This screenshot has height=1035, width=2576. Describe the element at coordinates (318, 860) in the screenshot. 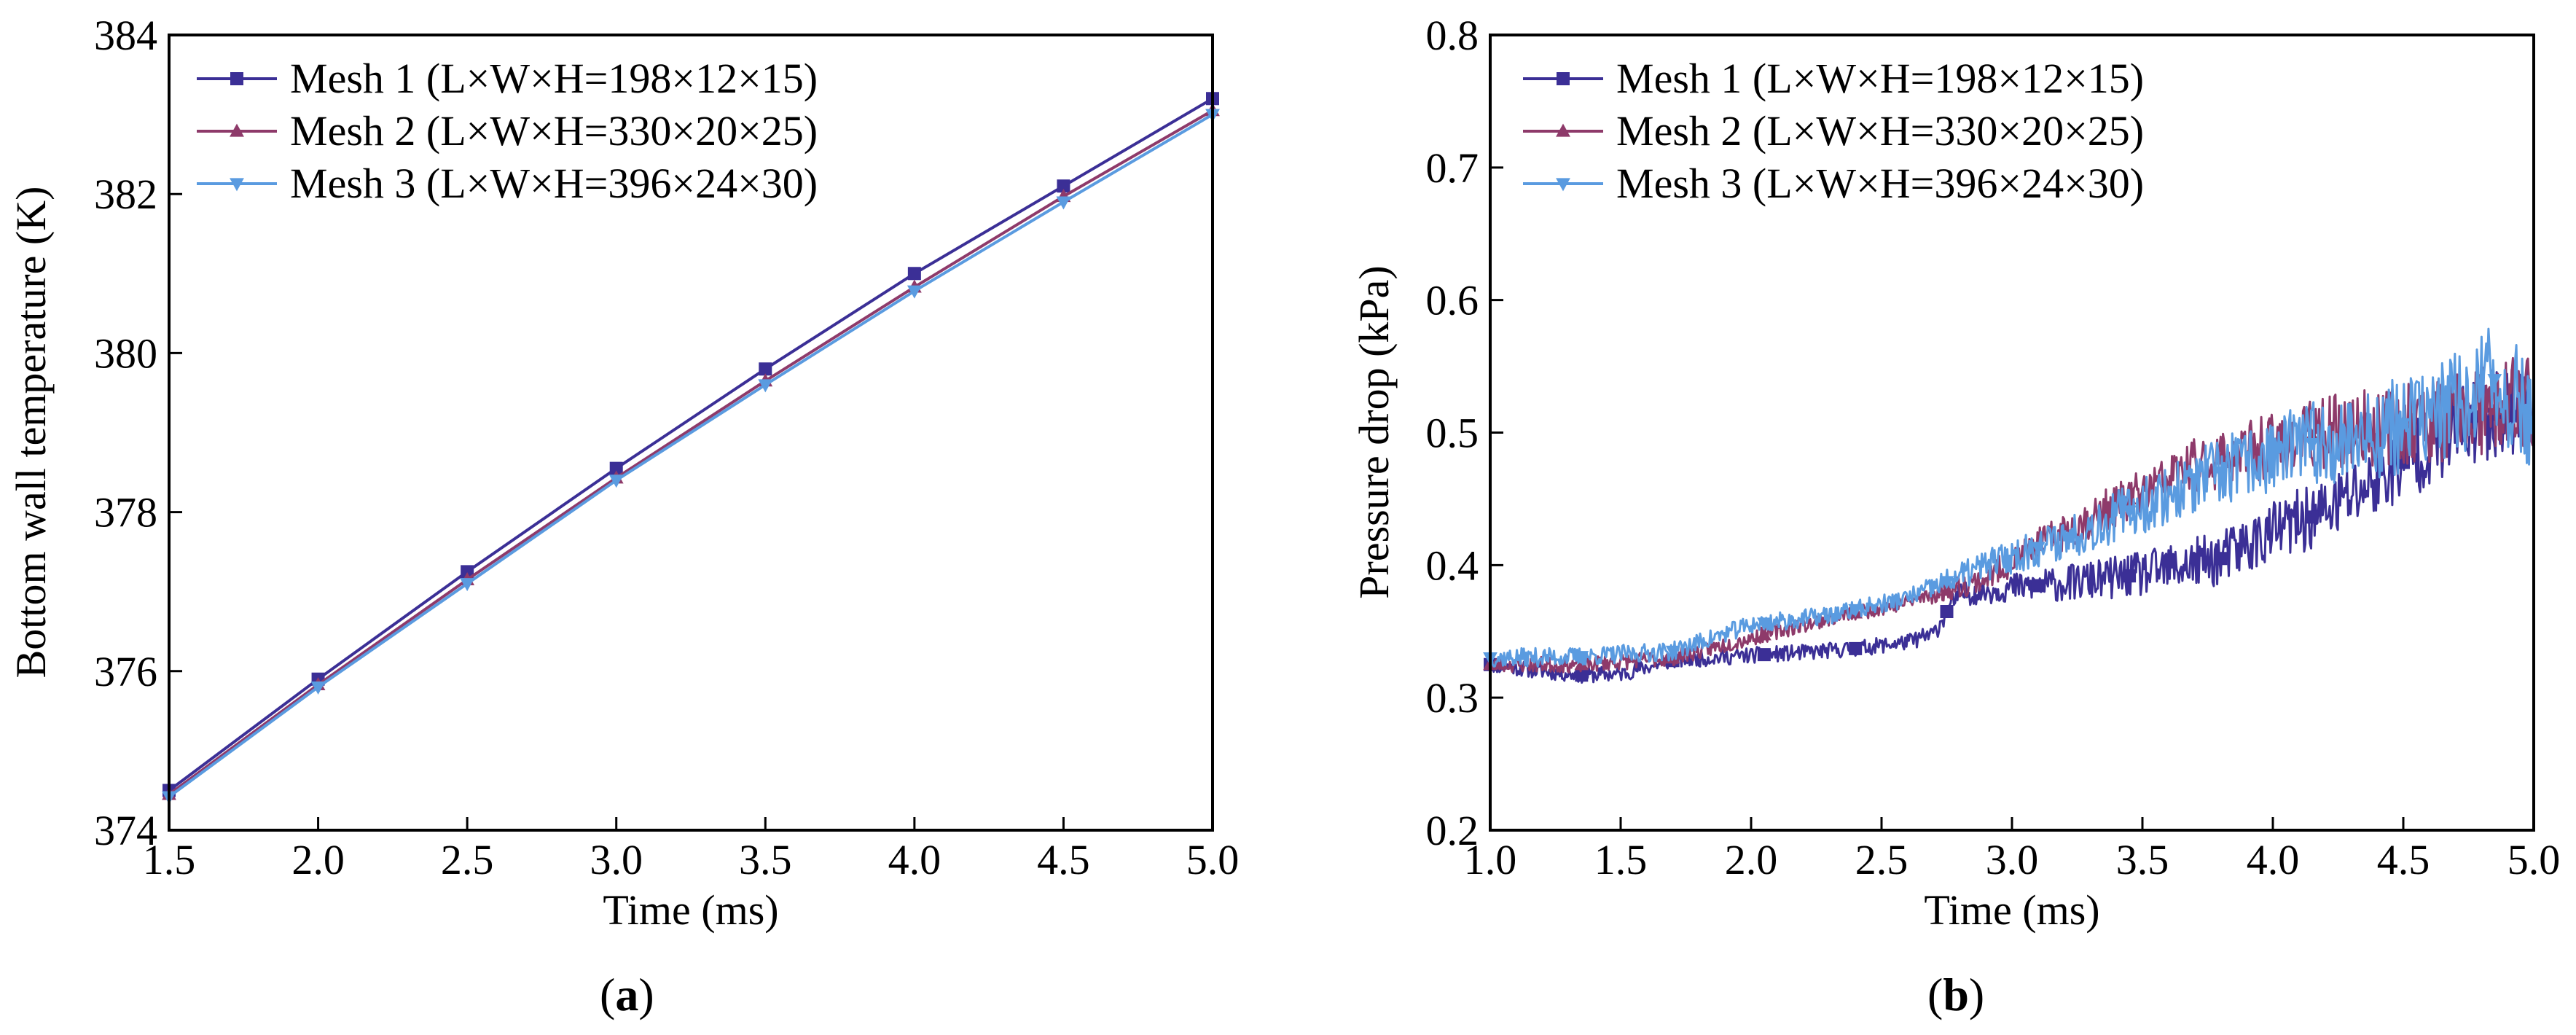

I see `chart-a-x-tick-label: 2.0` at that location.